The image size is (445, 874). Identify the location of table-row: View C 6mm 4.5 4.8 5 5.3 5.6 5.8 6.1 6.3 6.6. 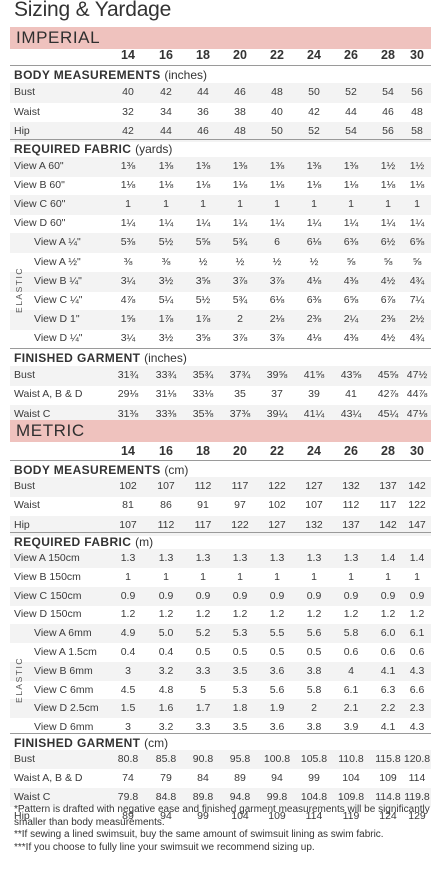
(220, 690).